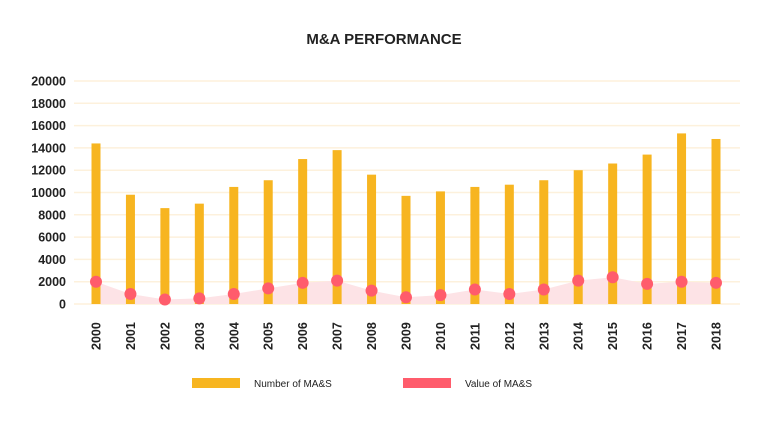 This screenshot has width=768, height=424. Describe the element at coordinates (164, 299) in the screenshot. I see `point-2002` at that location.